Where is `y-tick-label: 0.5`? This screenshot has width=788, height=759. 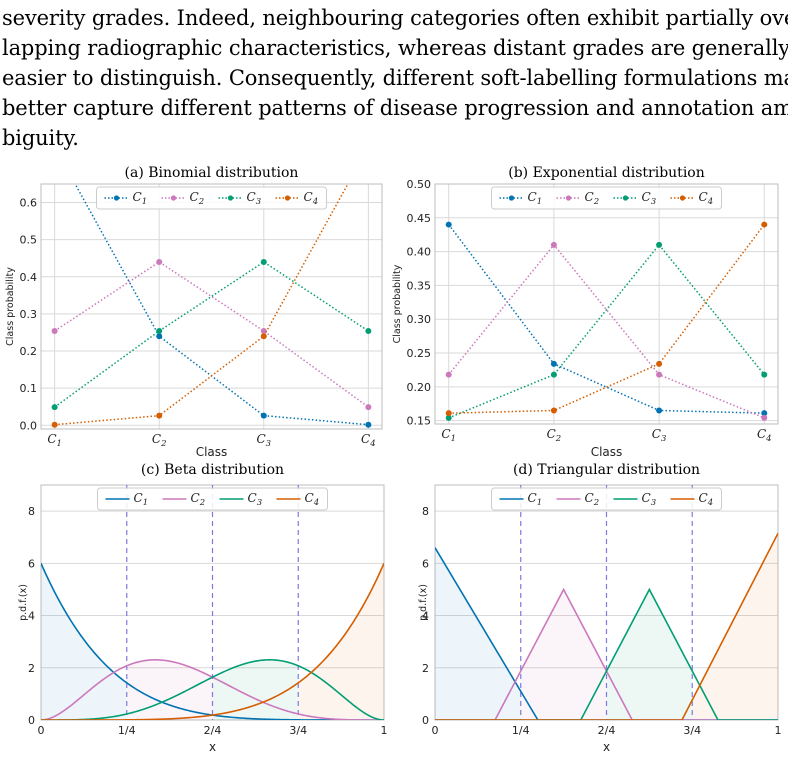
y-tick-label: 0.5 is located at coordinates (29, 240).